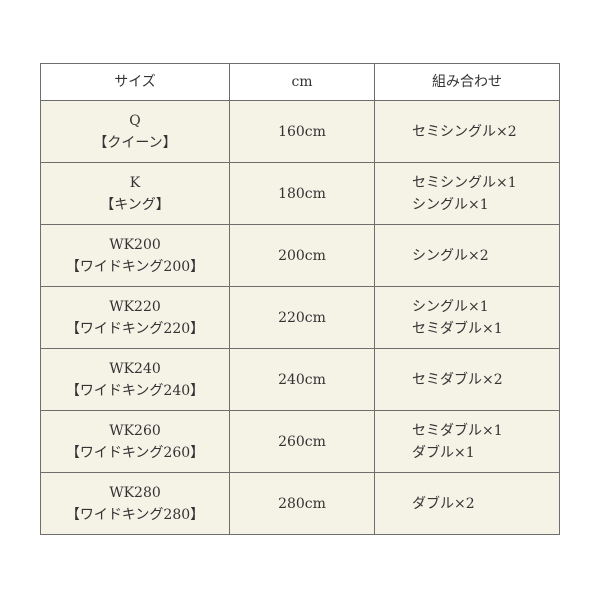 Image resolution: width=600 pixels, height=600 pixels. Describe the element at coordinates (135, 379) in the screenshot. I see `size-cell: WK240 【ワイドキング240】` at that location.